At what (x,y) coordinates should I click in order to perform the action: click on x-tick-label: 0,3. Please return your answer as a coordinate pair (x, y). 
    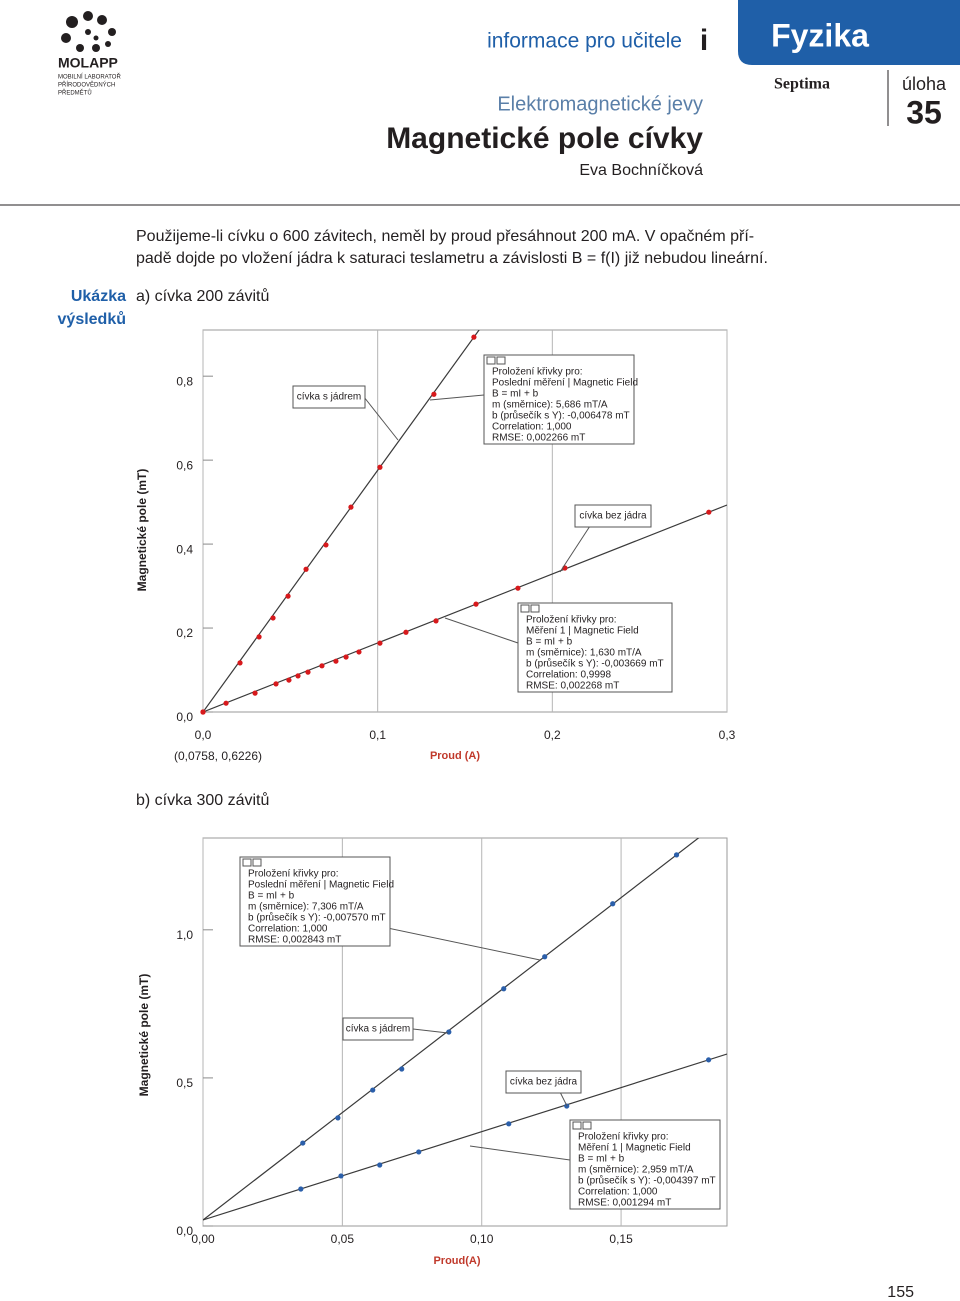
    Looking at the image, I should click on (727, 735).